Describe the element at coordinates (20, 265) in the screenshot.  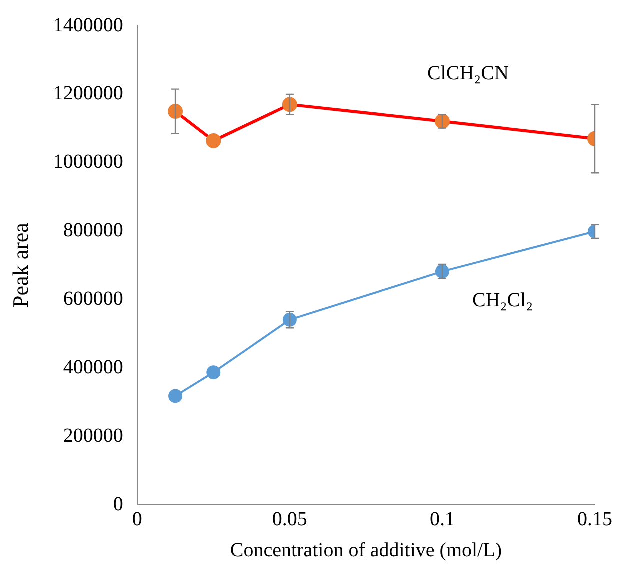
I see `y-axis-title: Peak area` at that location.